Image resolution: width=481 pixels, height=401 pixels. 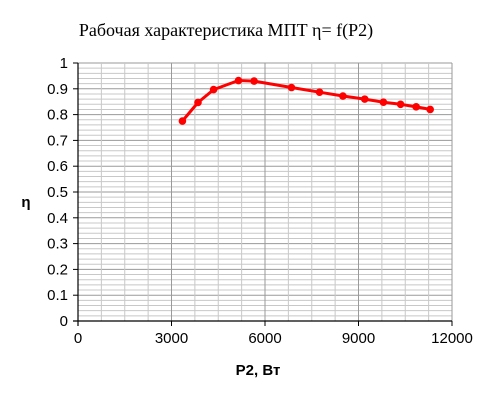 What do you see at coordinates (258, 370) in the screenshot?
I see `x-axis-title: P2, Вт` at bounding box center [258, 370].